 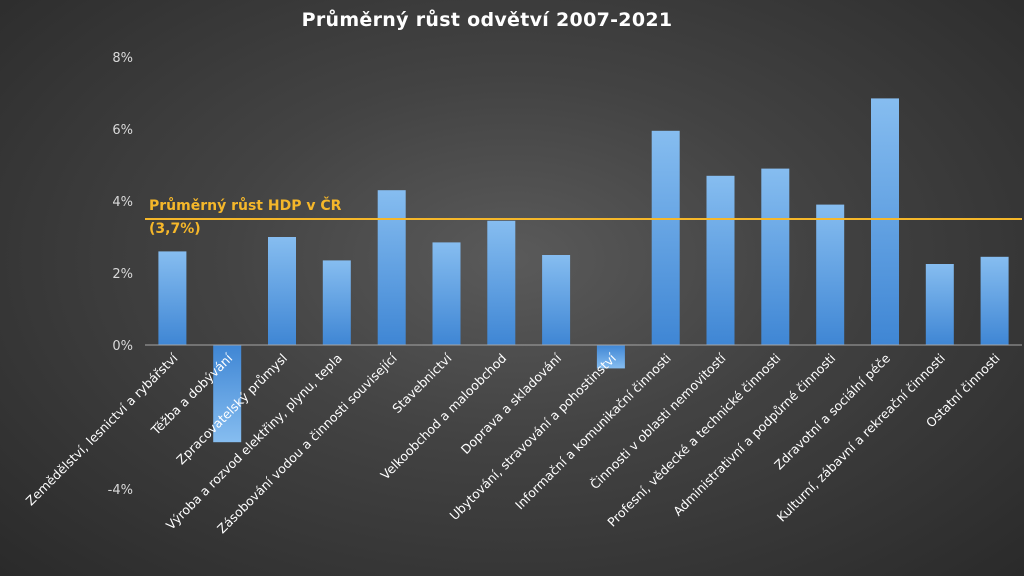 I want to click on category-label: Doprava a skladování, so click(x=511, y=403).